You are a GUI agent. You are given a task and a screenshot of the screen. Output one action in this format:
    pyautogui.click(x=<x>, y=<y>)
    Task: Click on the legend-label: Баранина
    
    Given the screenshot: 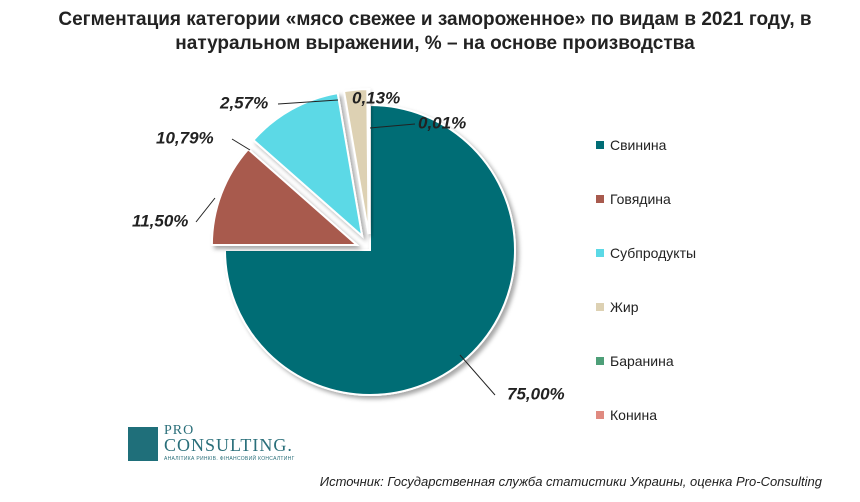 What is the action you would take?
    pyautogui.click(x=642, y=361)
    